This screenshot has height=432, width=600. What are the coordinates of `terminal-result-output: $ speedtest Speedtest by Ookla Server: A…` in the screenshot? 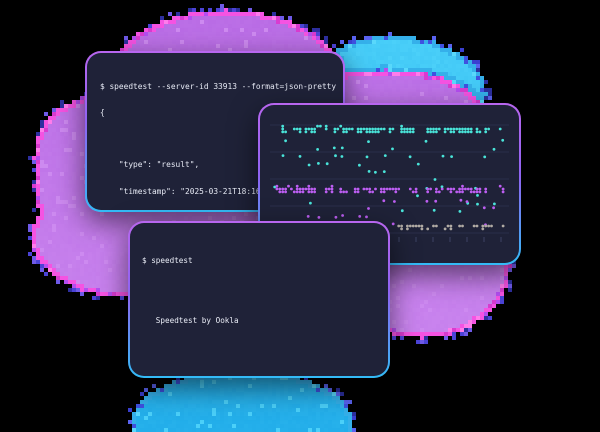 It's located at (259, 306).